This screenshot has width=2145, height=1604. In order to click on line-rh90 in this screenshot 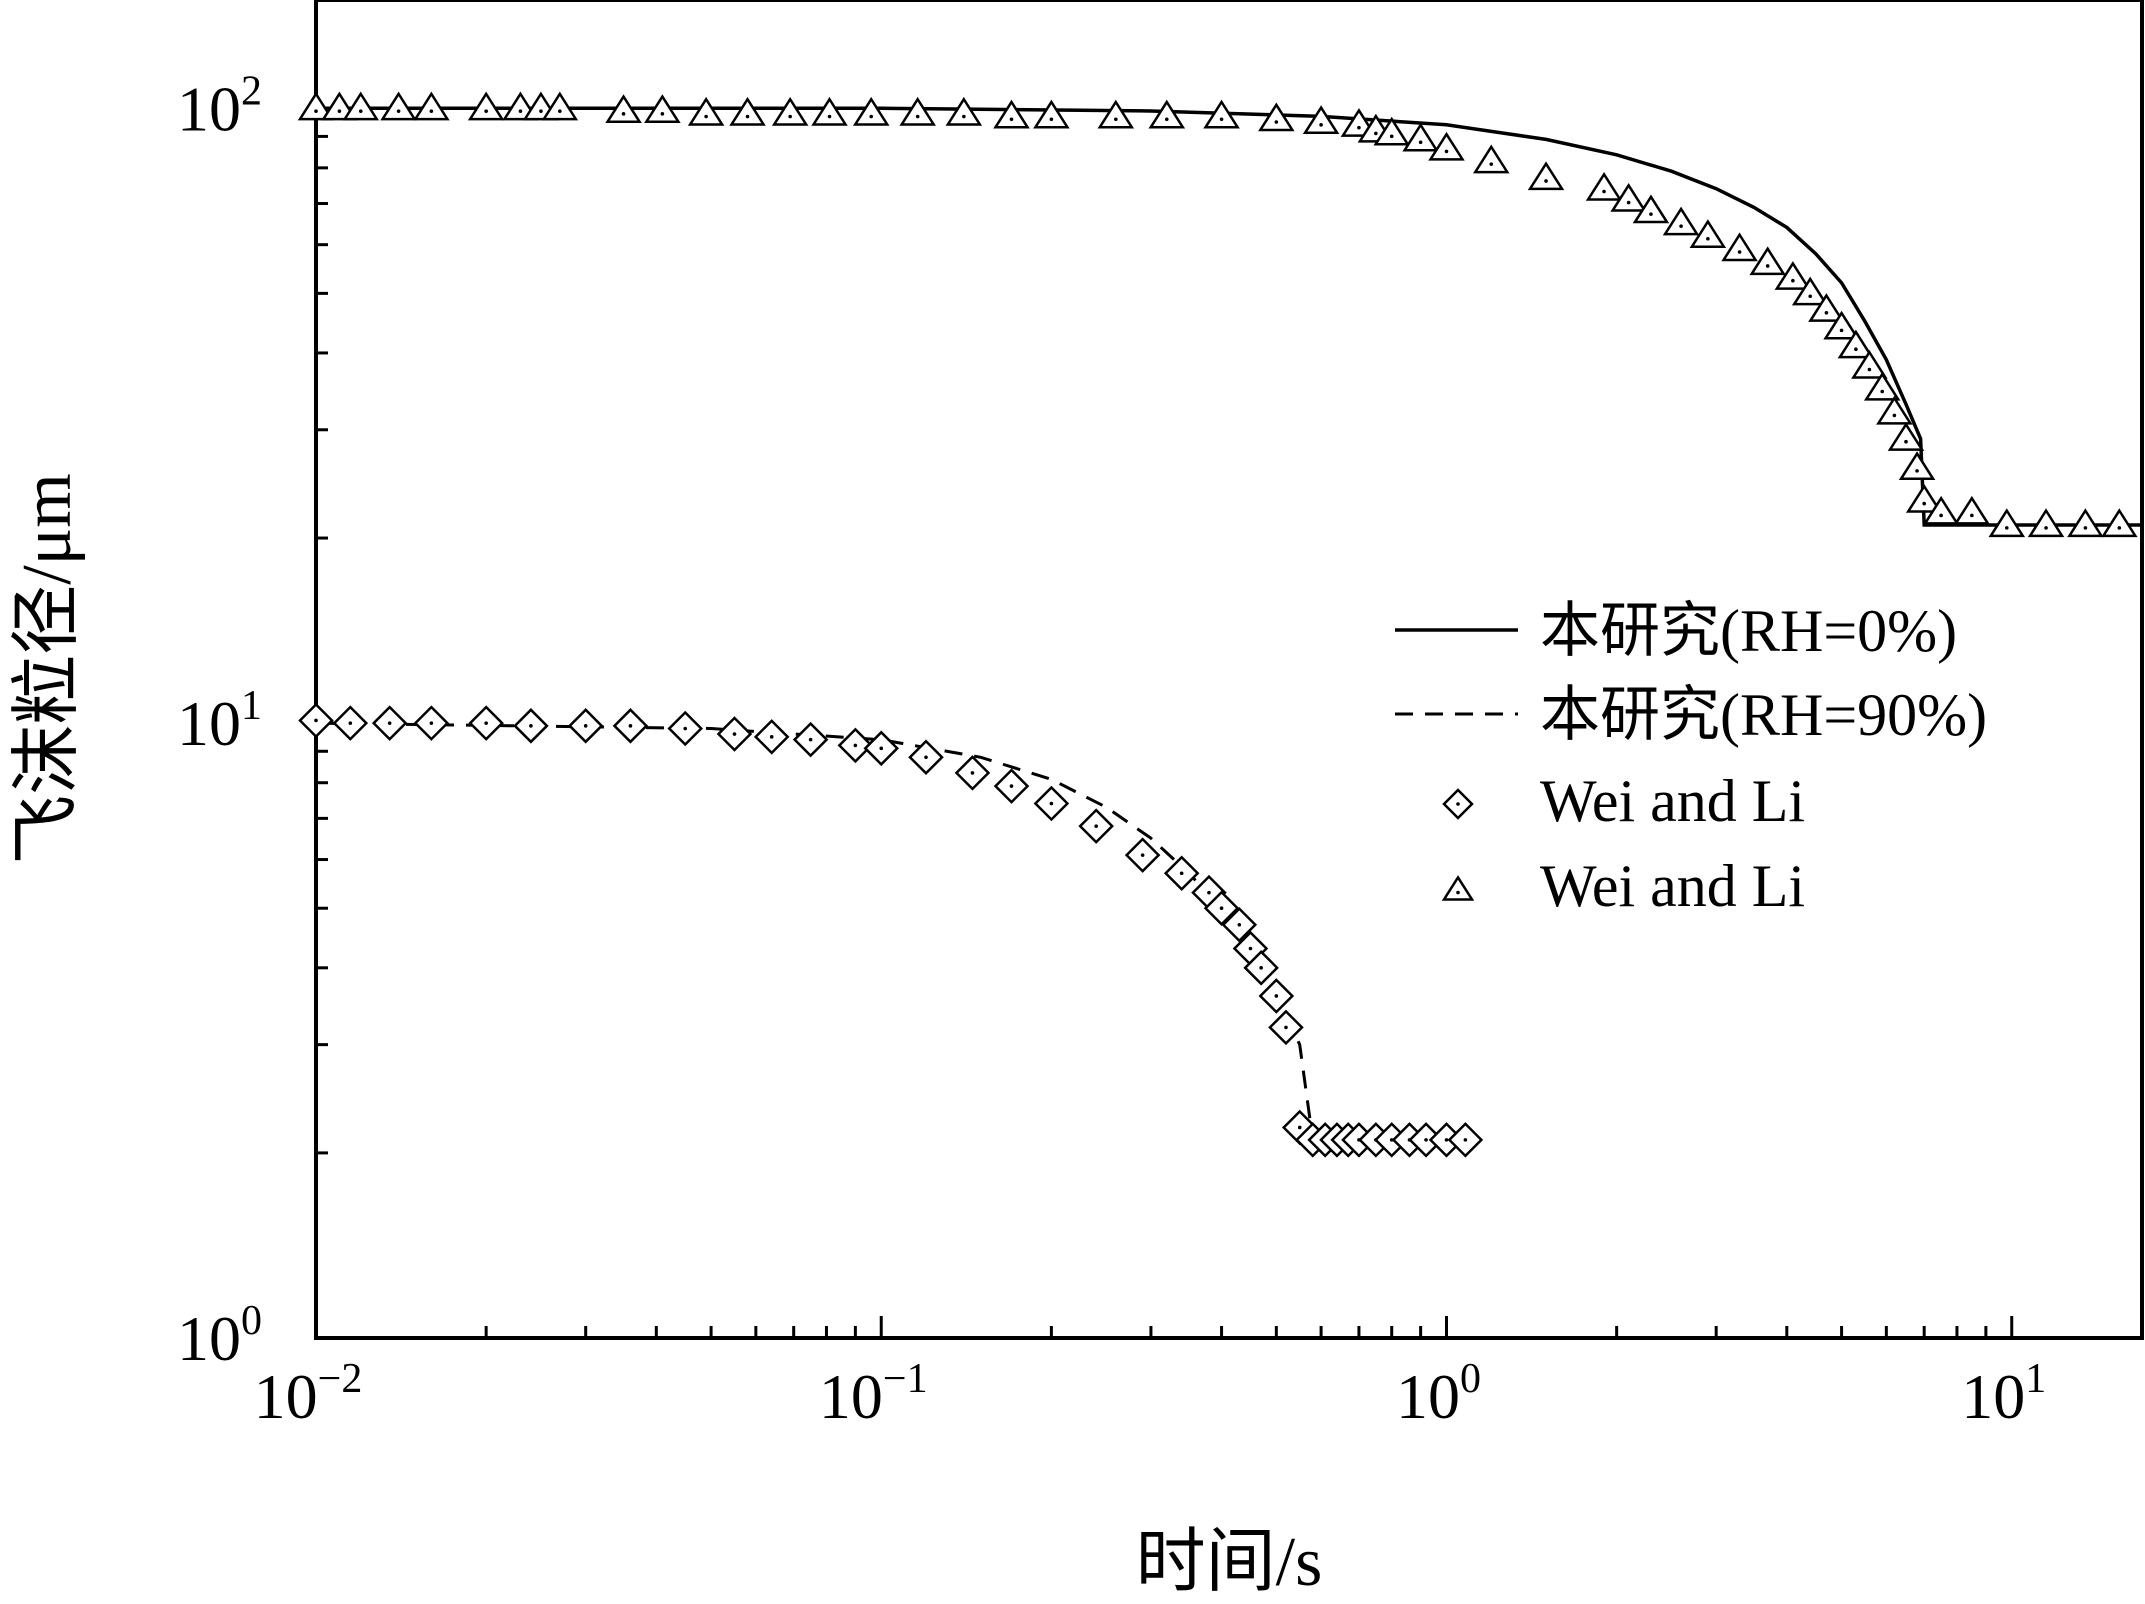, I will do `click(892, 931)`.